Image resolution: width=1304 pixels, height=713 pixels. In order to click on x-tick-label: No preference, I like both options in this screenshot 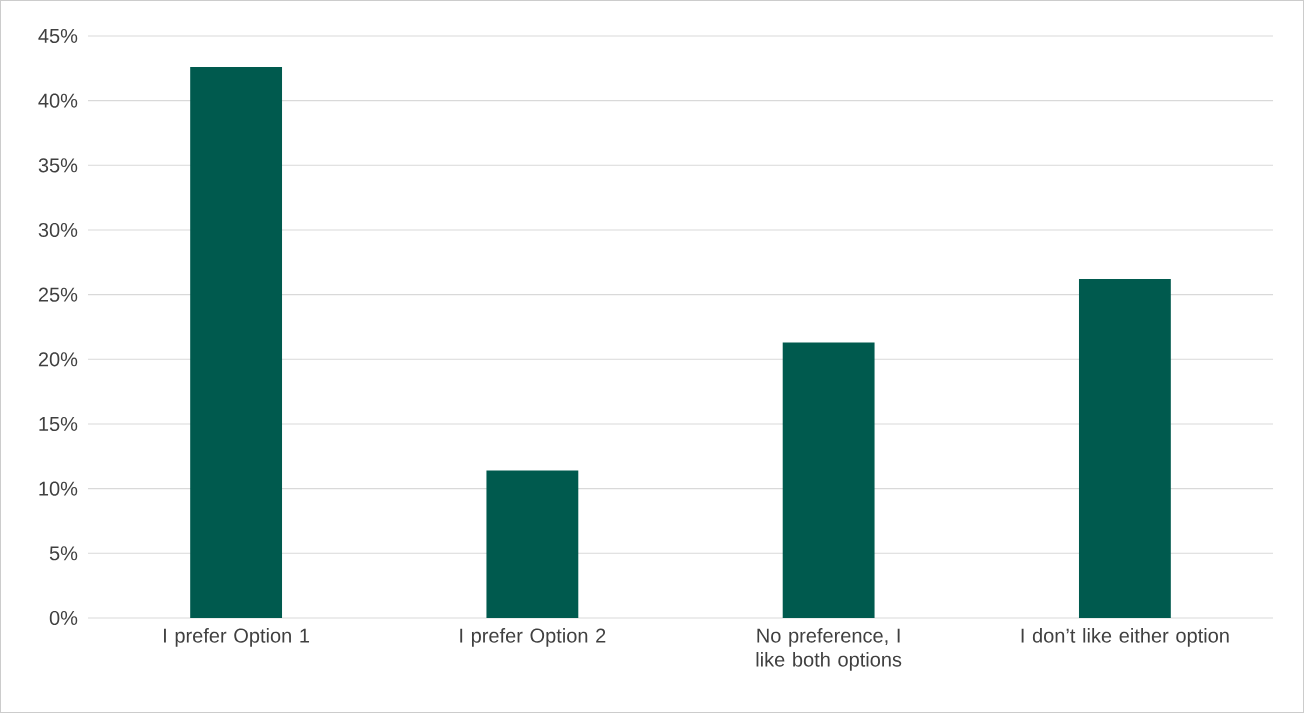, I will do `click(829, 649)`.